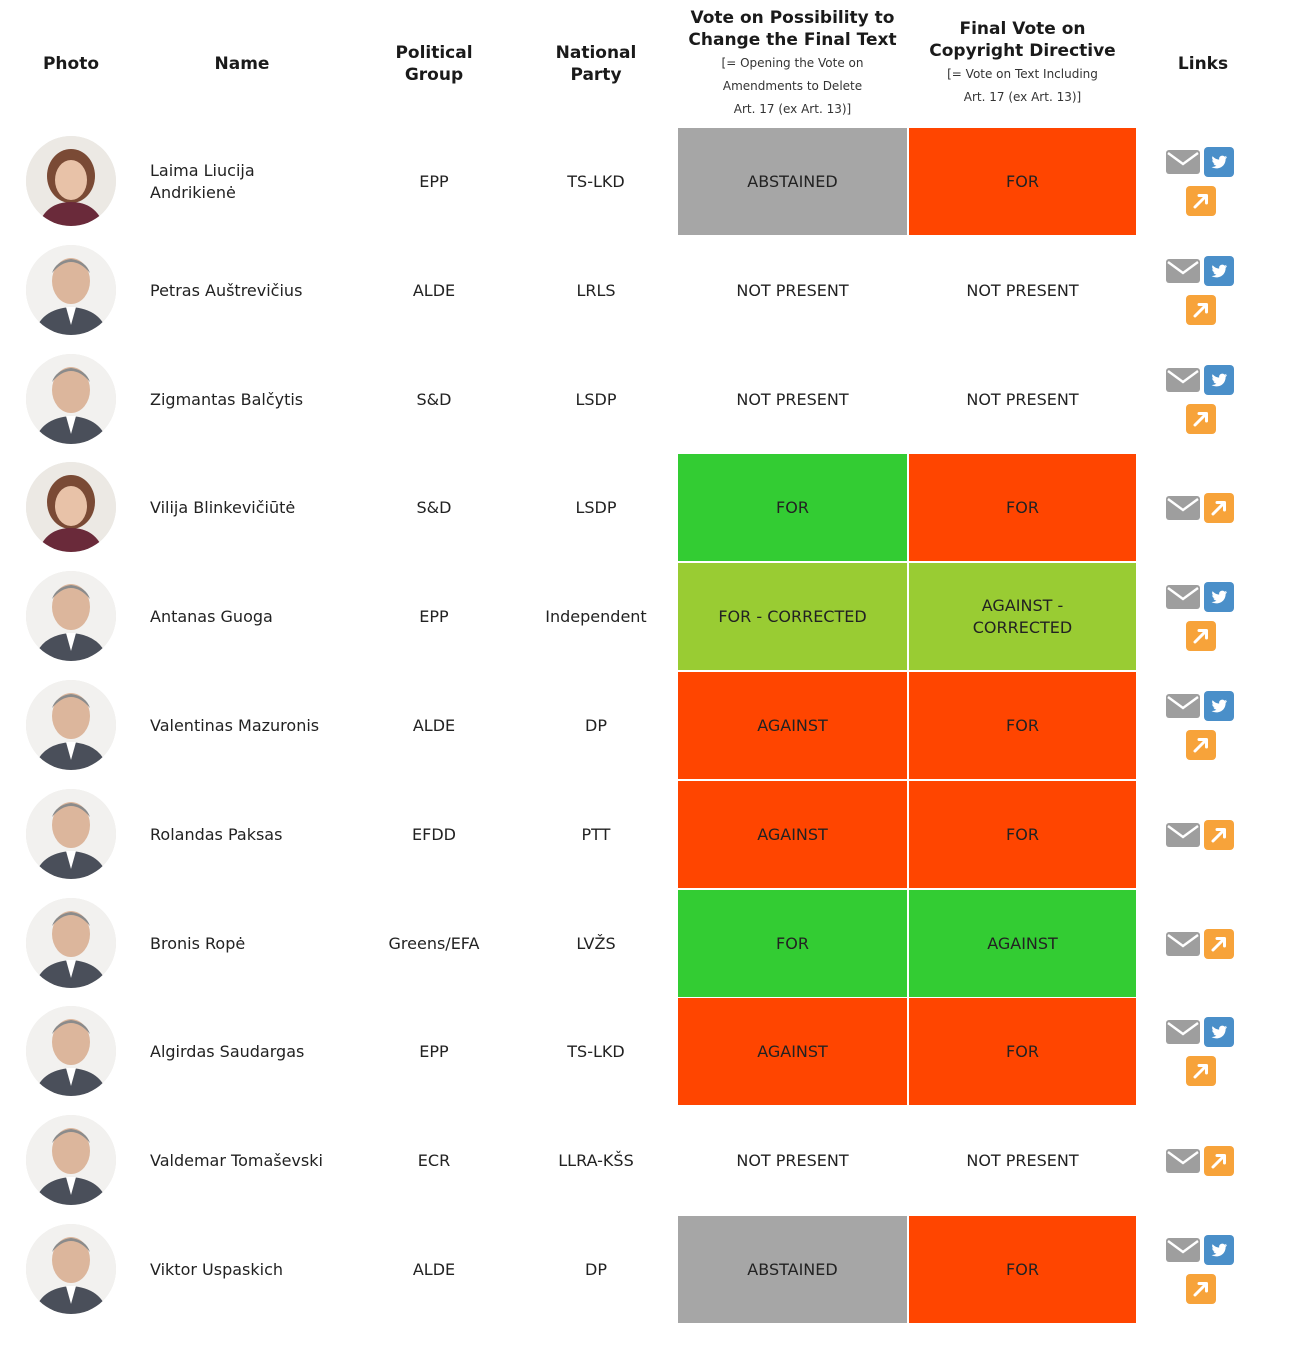 The image size is (1291, 1353). Describe the element at coordinates (202, 170) in the screenshot. I see `mep-name: Laima Liucija` at that location.